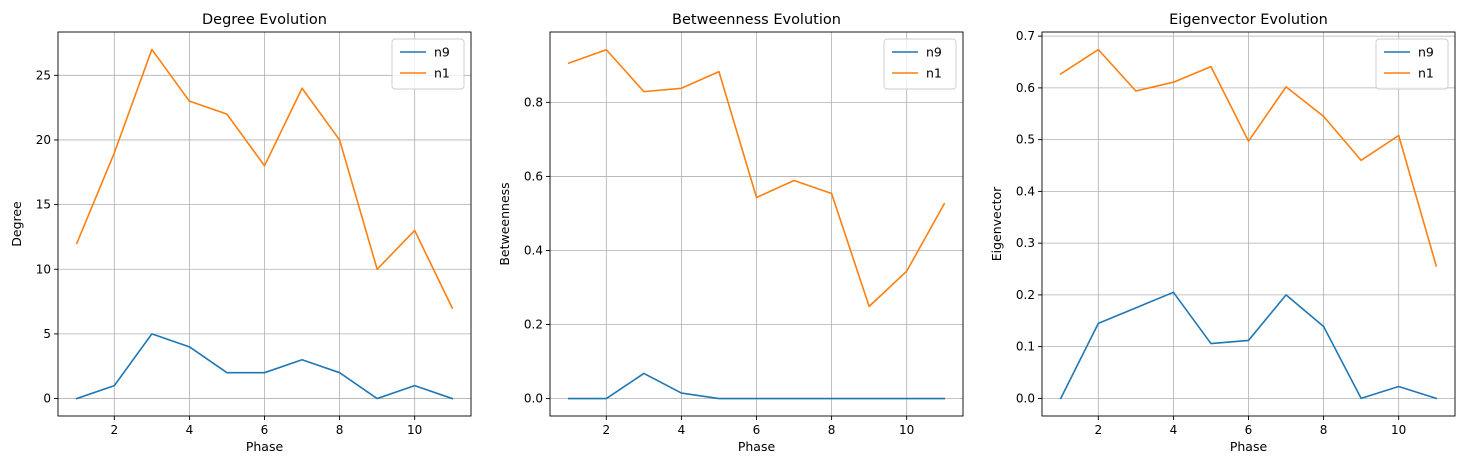  I want to click on y-tick-label: 25, so click(43, 75).